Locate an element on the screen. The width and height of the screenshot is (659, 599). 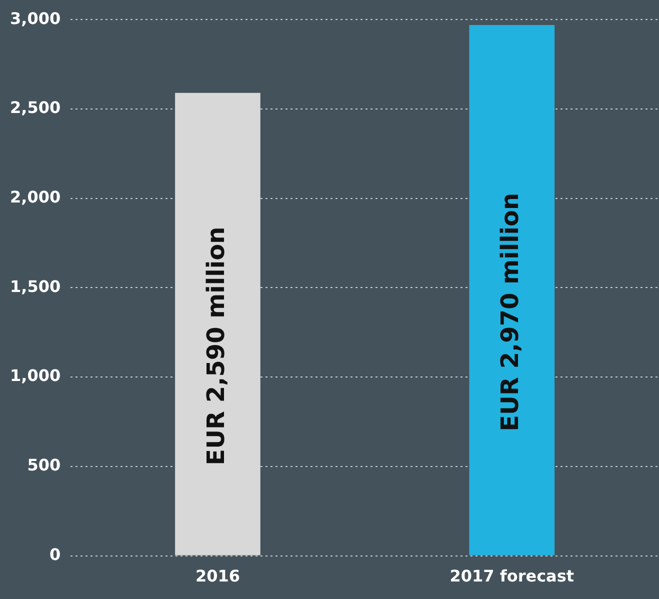
y-tick-label: 1,500 is located at coordinates (35, 286).